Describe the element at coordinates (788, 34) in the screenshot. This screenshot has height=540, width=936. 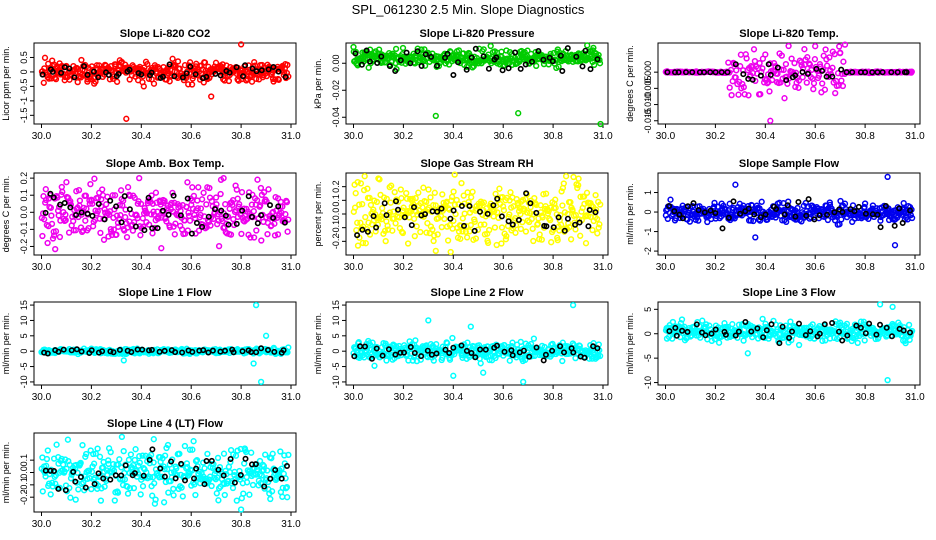
I see `panel-title: Slope Li-820 Temp.` at that location.